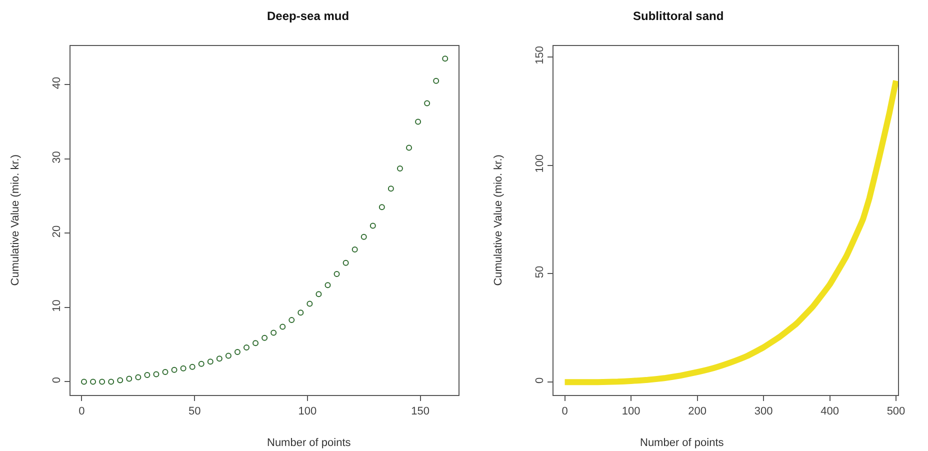 The width and height of the screenshot is (928, 451). I want to click on y-tick-label: 10, so click(57, 306).